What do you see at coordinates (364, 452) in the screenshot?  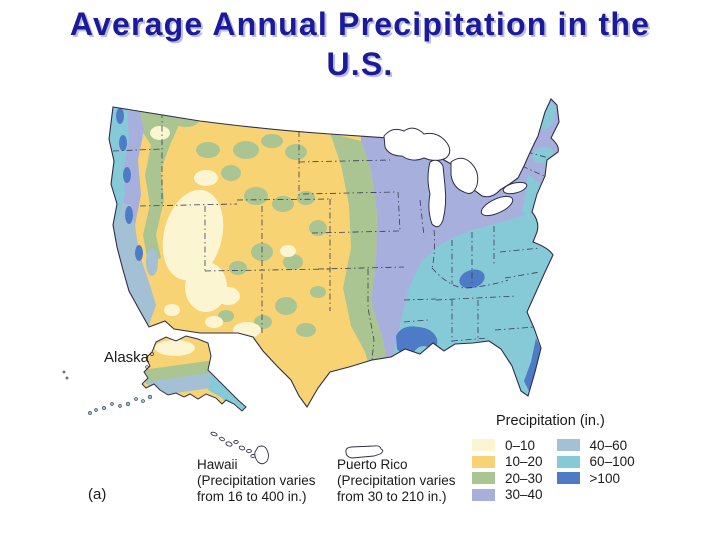 I see `puerto-rico-island` at bounding box center [364, 452].